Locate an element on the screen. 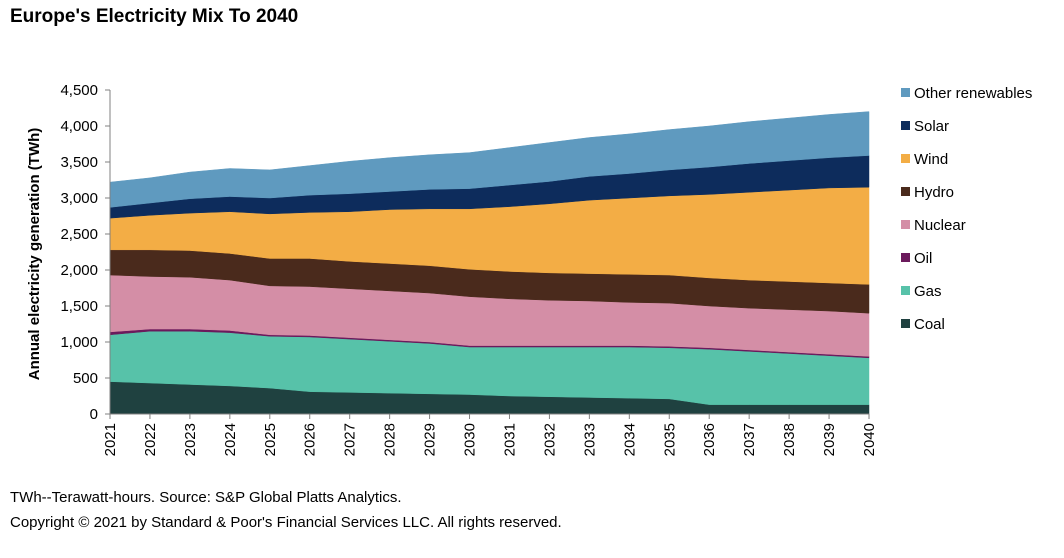 The width and height of the screenshot is (1064, 558). y-tick-label: 4,500 is located at coordinates (79, 90).